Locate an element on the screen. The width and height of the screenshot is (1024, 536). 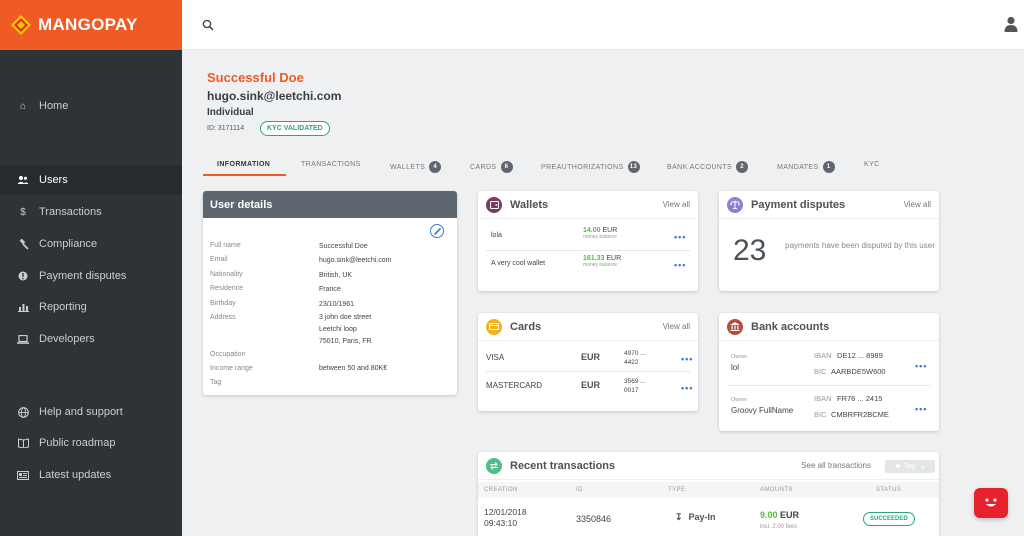
active-tab-indicator is located at coordinates (244, 175).